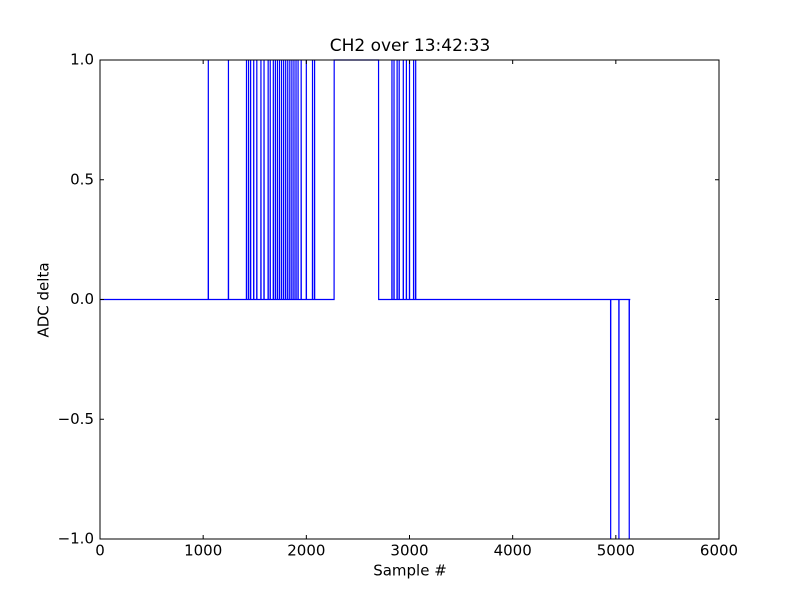 Image resolution: width=800 pixels, height=600 pixels. What do you see at coordinates (513, 551) in the screenshot?
I see `x-tick-label: 4000` at bounding box center [513, 551].